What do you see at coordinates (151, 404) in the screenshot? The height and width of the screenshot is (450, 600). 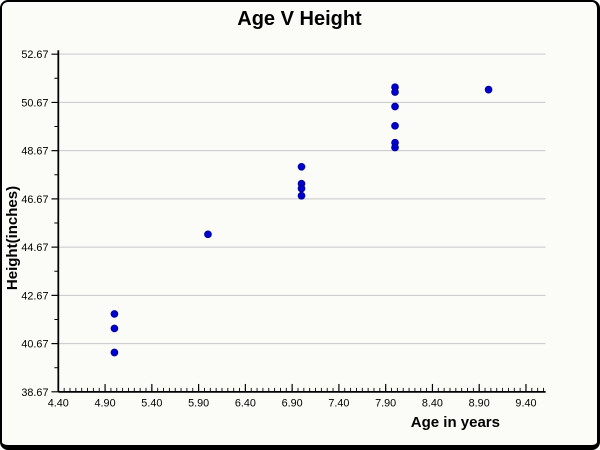 I see `svg-text: 5.40` at bounding box center [151, 404].